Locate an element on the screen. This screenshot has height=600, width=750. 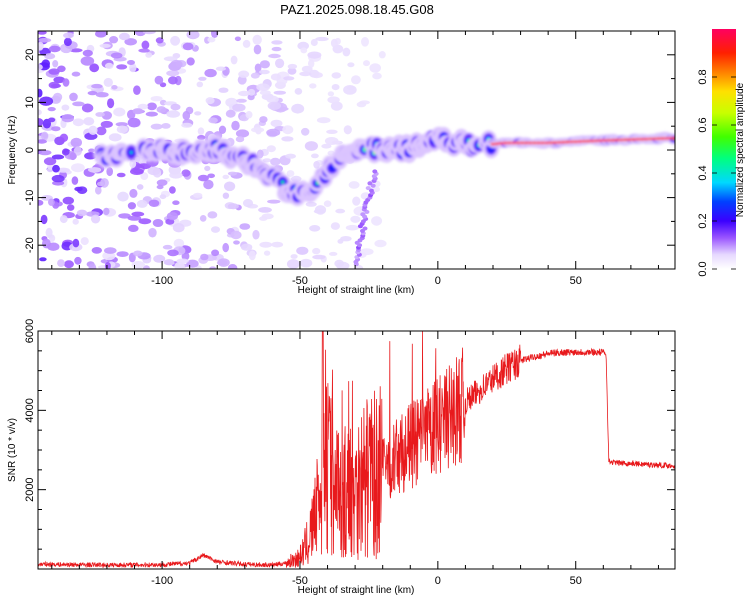
spectrogram-x-label: Height of straight line (km) is located at coordinates (356, 290).